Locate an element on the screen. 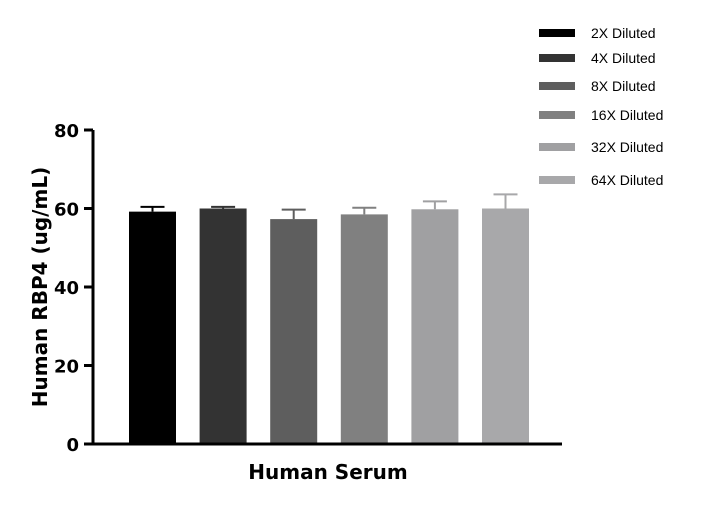  x-axis-title: Human Serum is located at coordinates (327, 472).